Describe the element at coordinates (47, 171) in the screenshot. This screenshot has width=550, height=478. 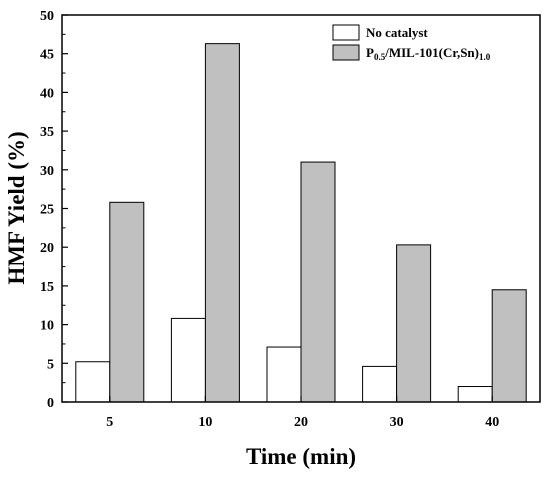
I see `y-tick-label: 30` at that location.